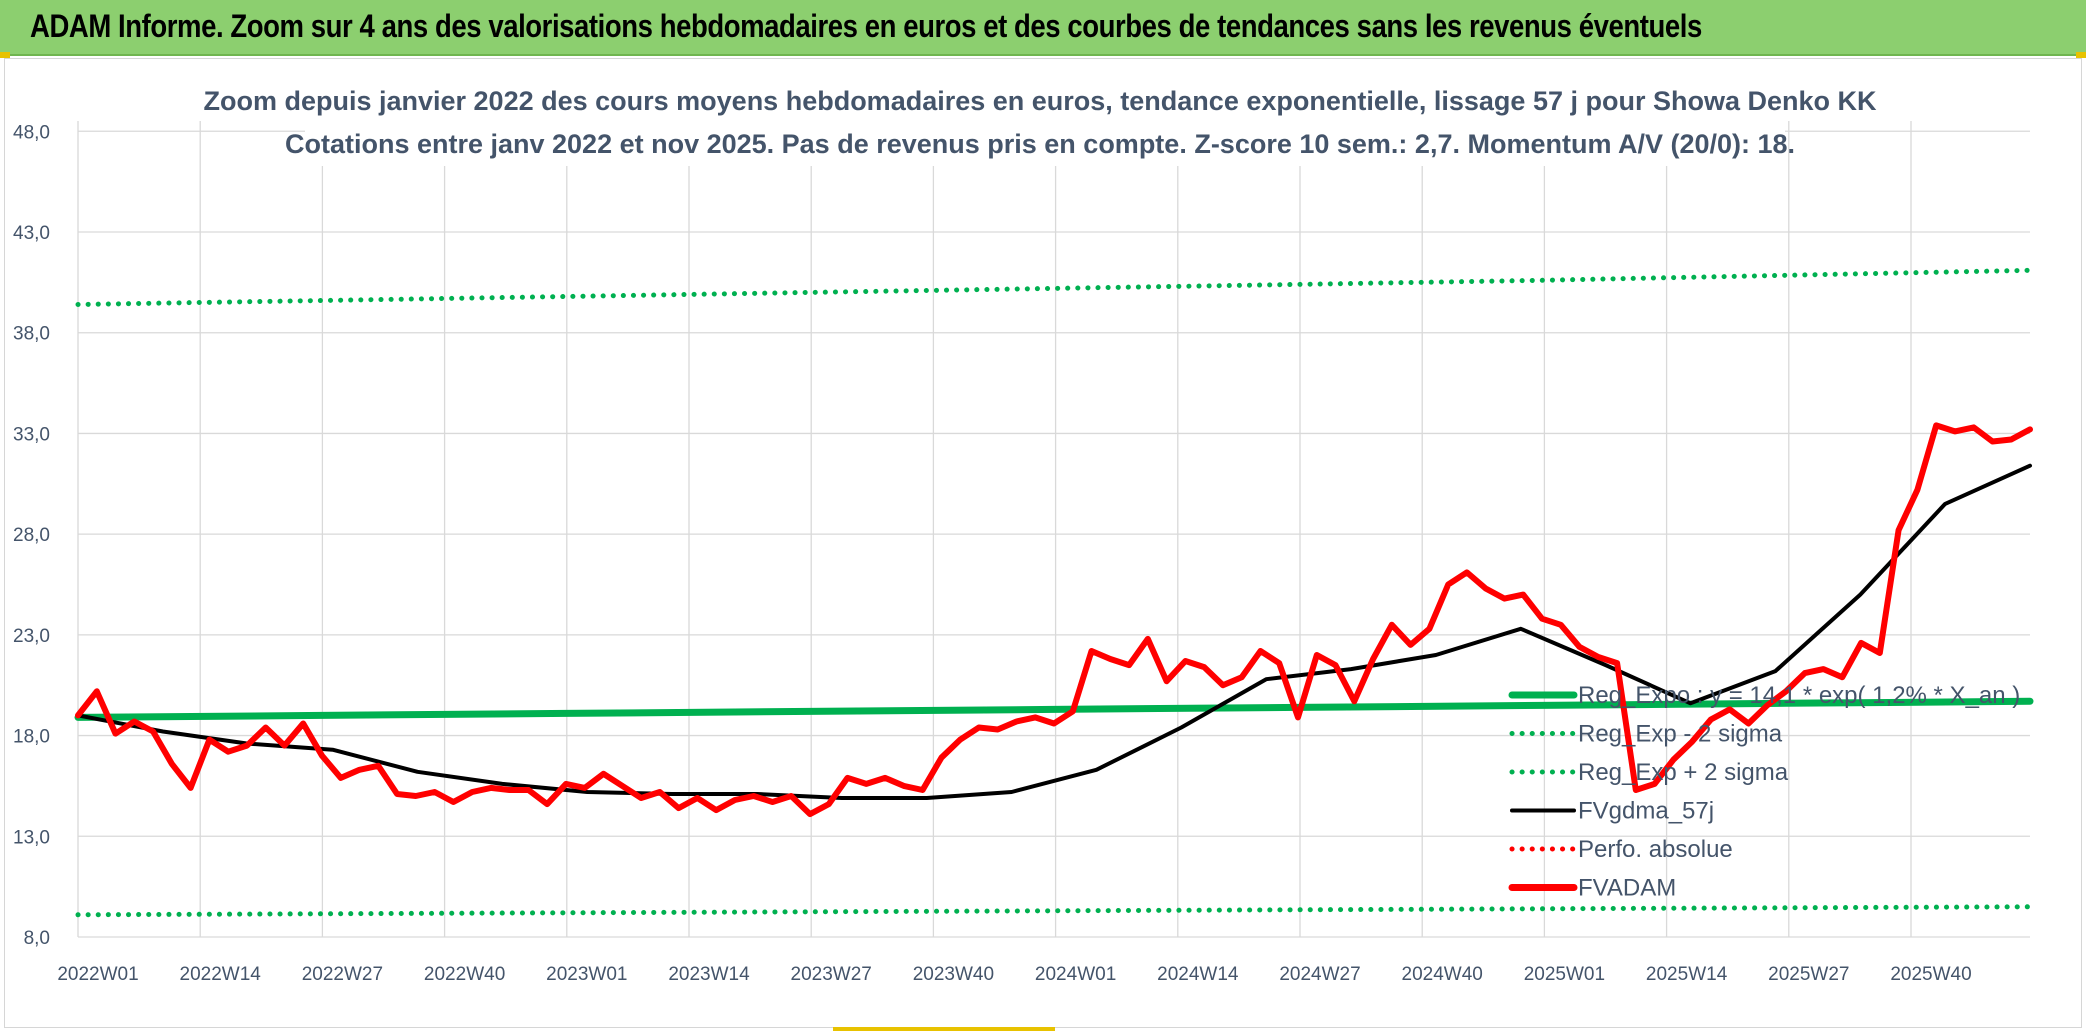 This screenshot has width=2086, height=1031. What do you see at coordinates (1319, 974) in the screenshot?
I see `x-tick-label: 2024W27` at bounding box center [1319, 974].